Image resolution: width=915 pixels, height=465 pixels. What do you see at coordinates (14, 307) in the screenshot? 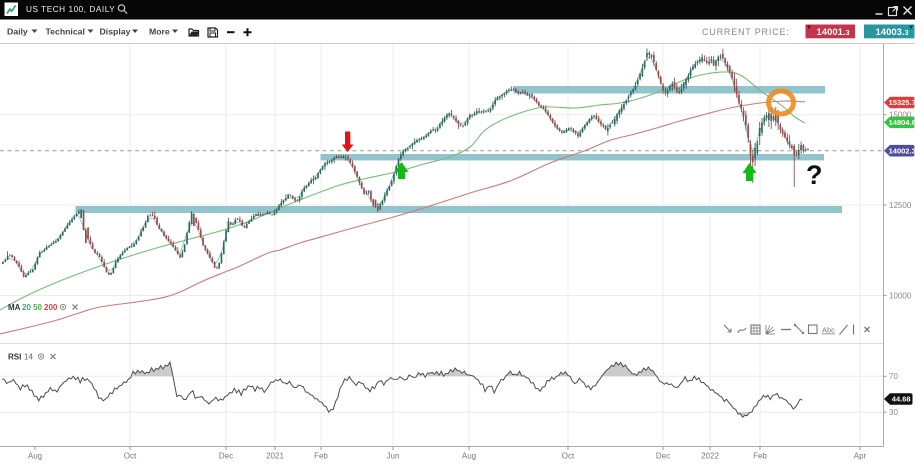
I see `svg-text: MA` at bounding box center [14, 307].